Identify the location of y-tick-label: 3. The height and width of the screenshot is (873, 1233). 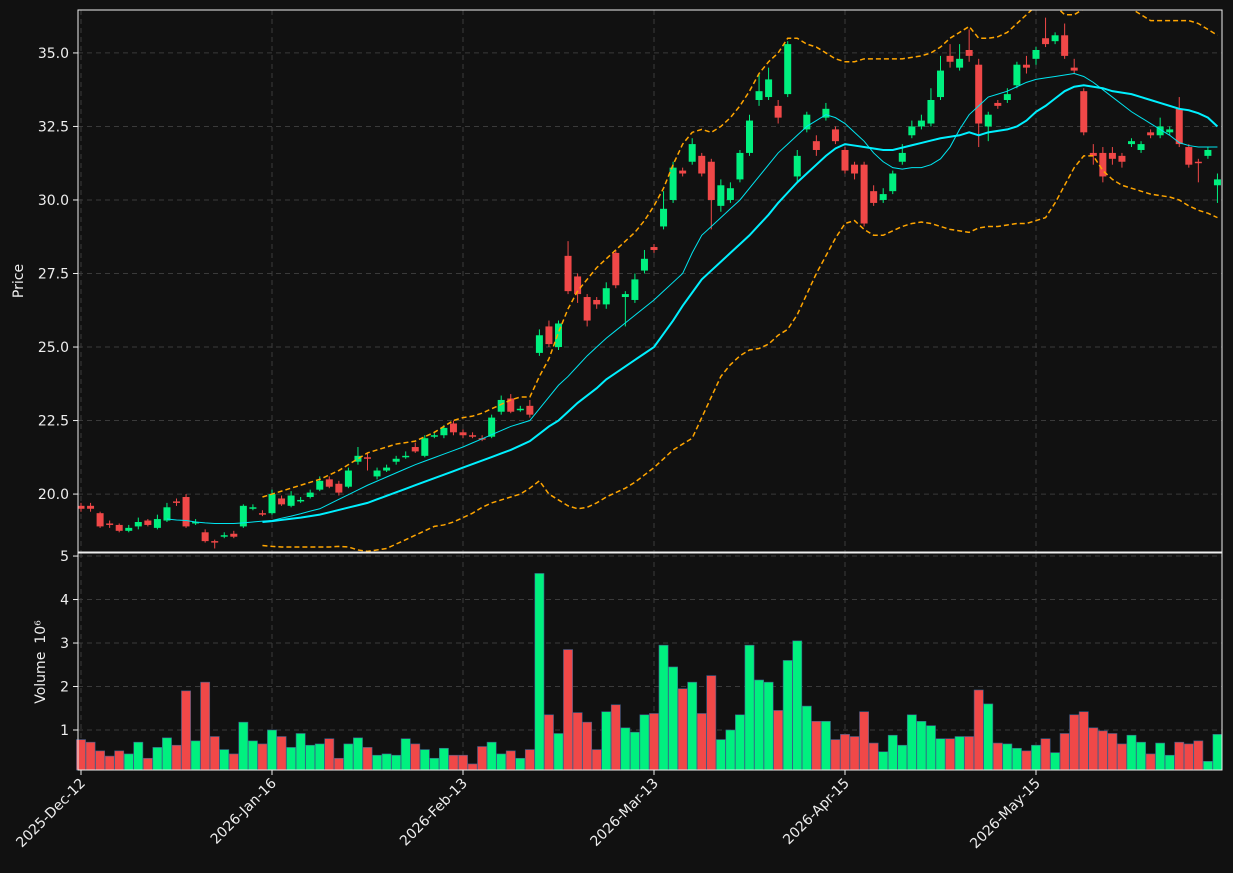
(64, 644).